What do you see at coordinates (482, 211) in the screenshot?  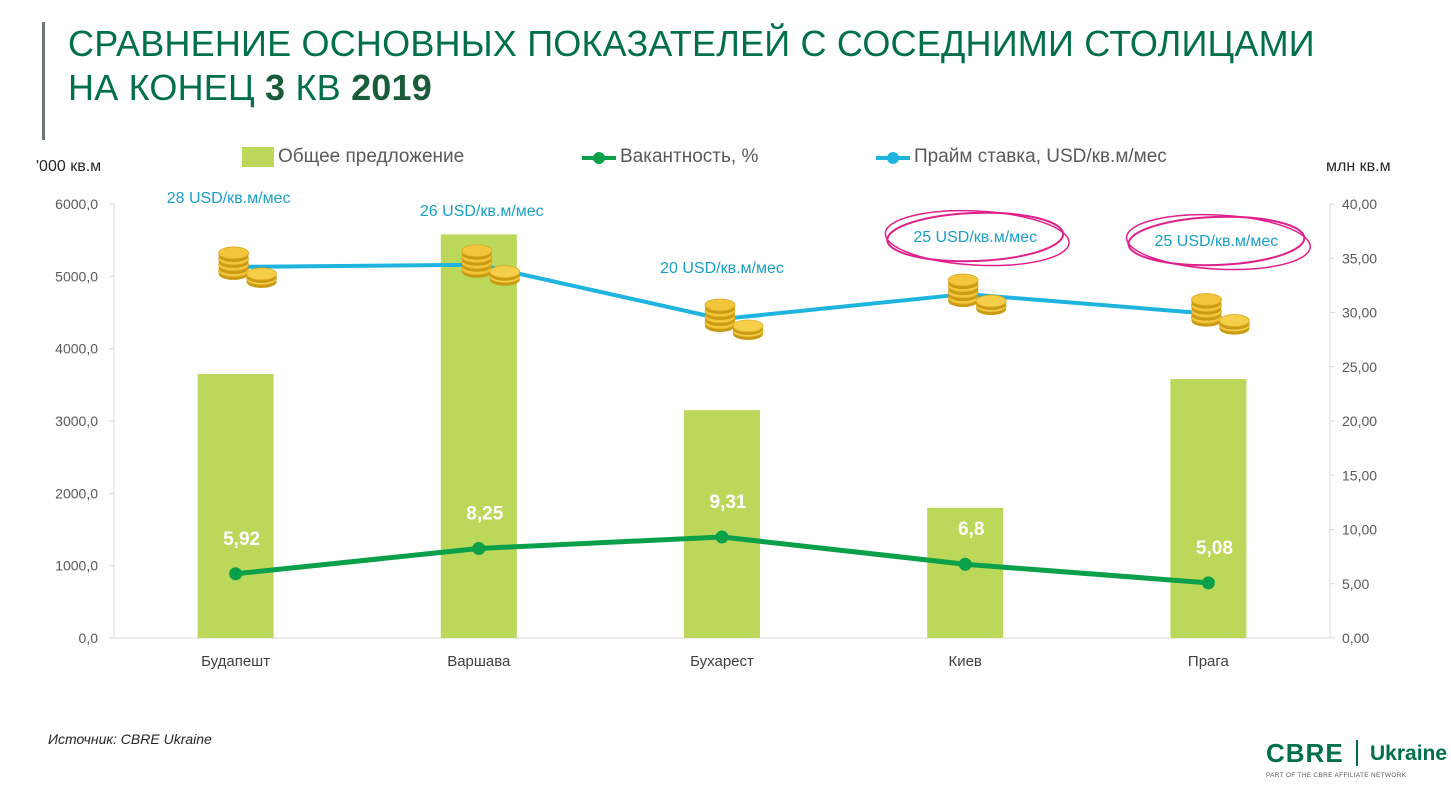 I see `prime-rate-label: 26 USD/кв.м/мес` at bounding box center [482, 211].